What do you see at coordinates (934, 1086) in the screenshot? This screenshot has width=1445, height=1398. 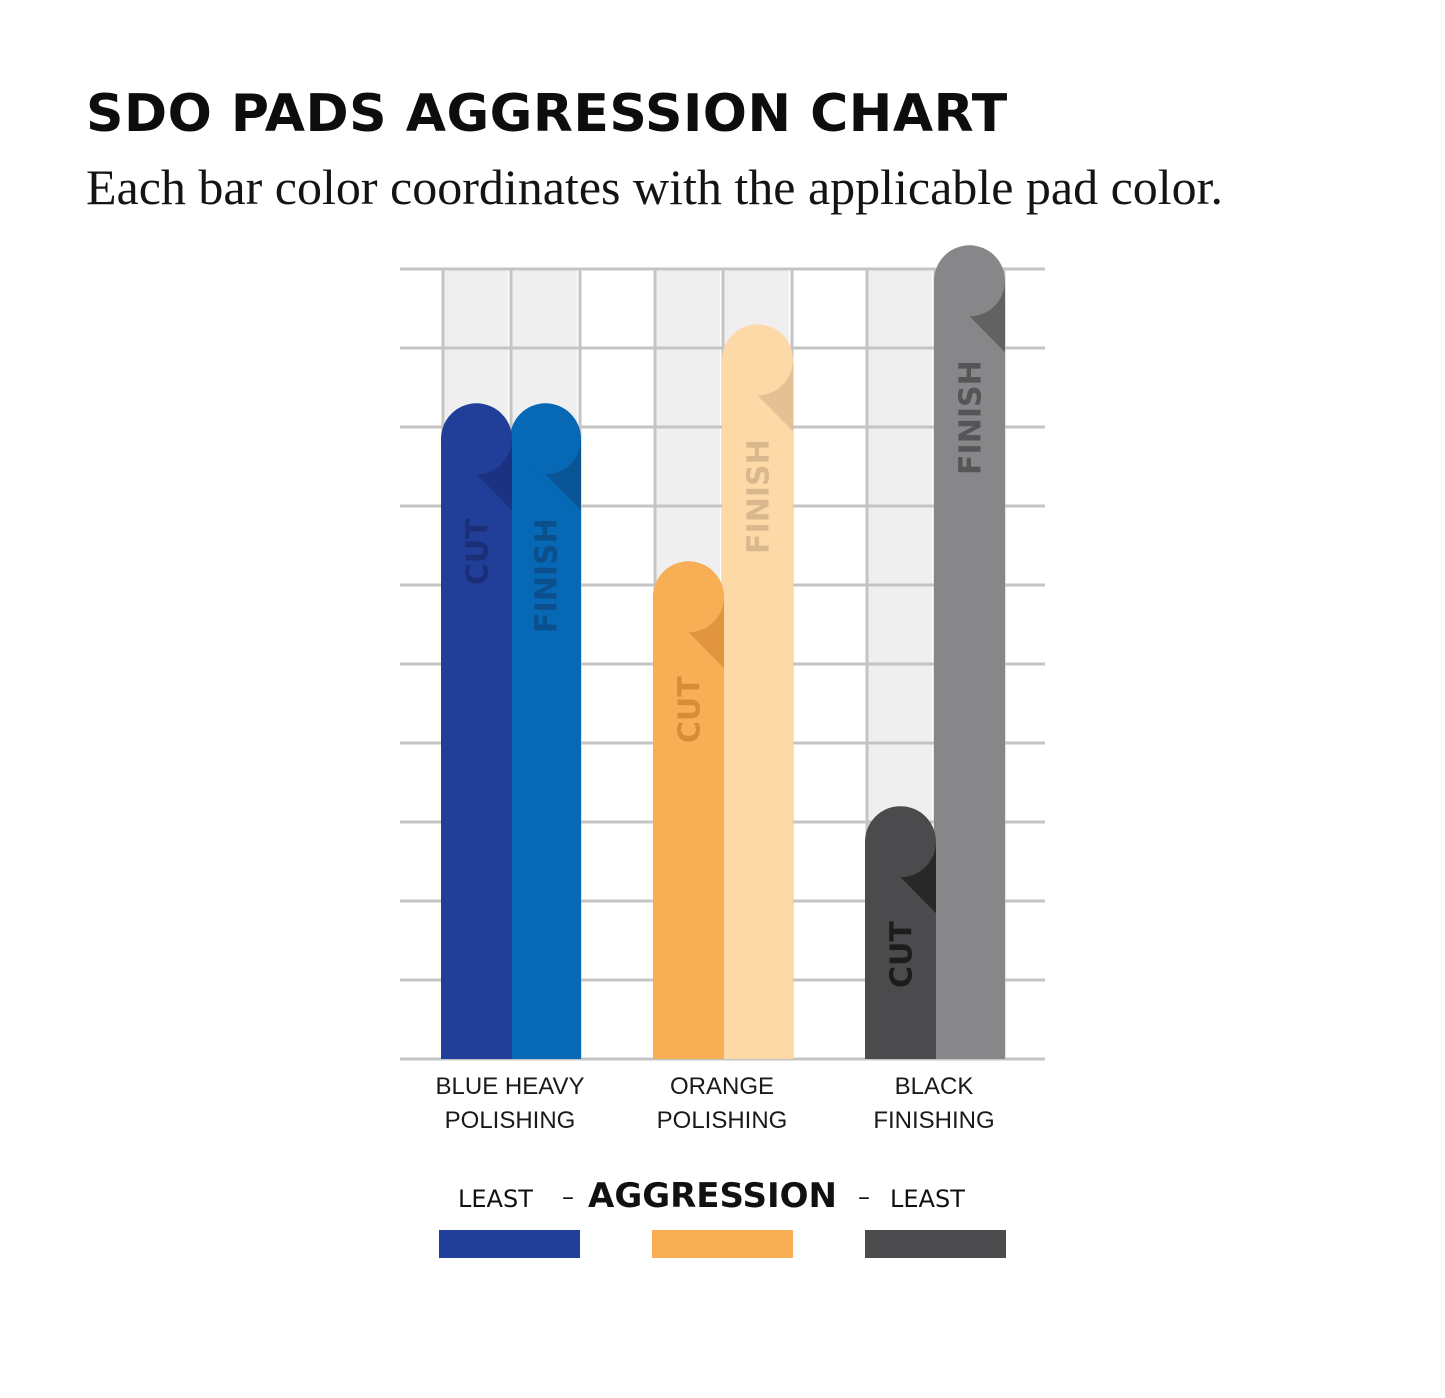 I see `category-label: BLACK` at bounding box center [934, 1086].